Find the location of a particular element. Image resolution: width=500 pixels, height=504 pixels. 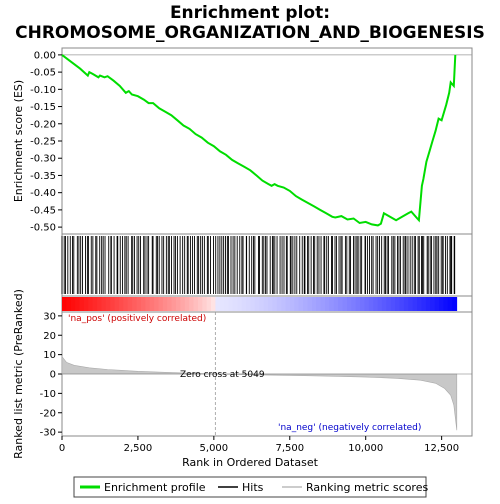

metric-y-tick-label: 10 is located at coordinates (49, 355).